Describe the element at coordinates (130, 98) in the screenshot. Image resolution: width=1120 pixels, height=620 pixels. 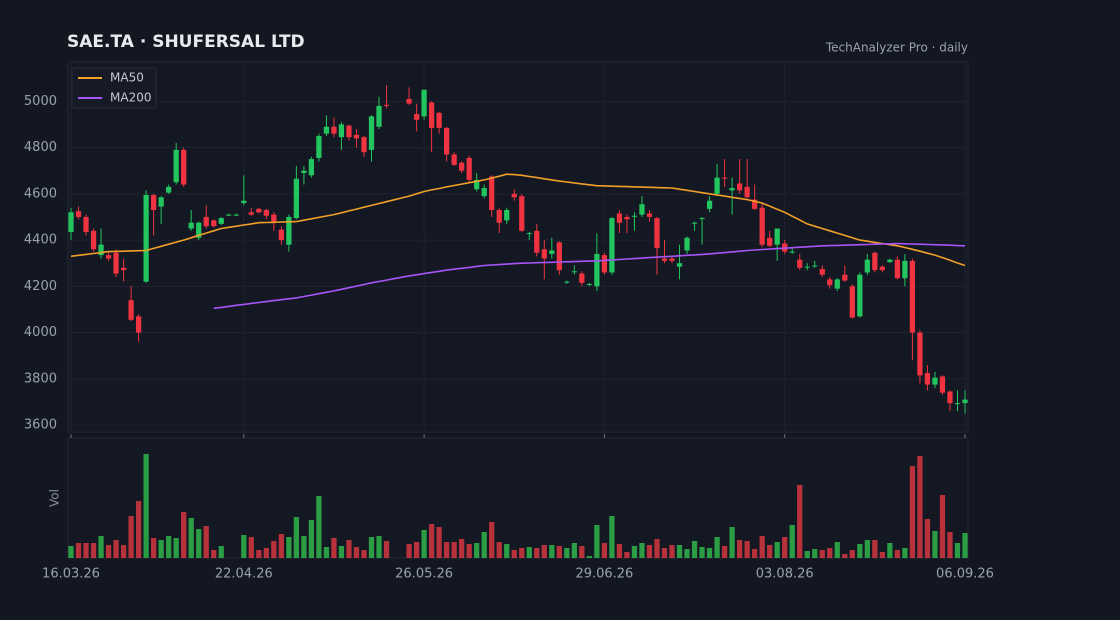
I see `legend-label: MA200` at that location.